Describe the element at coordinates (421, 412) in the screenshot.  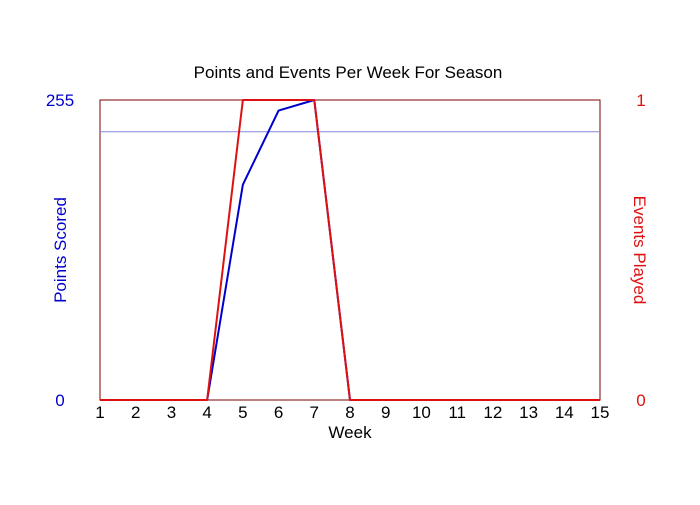
I see `x-tick-label: 10` at that location.